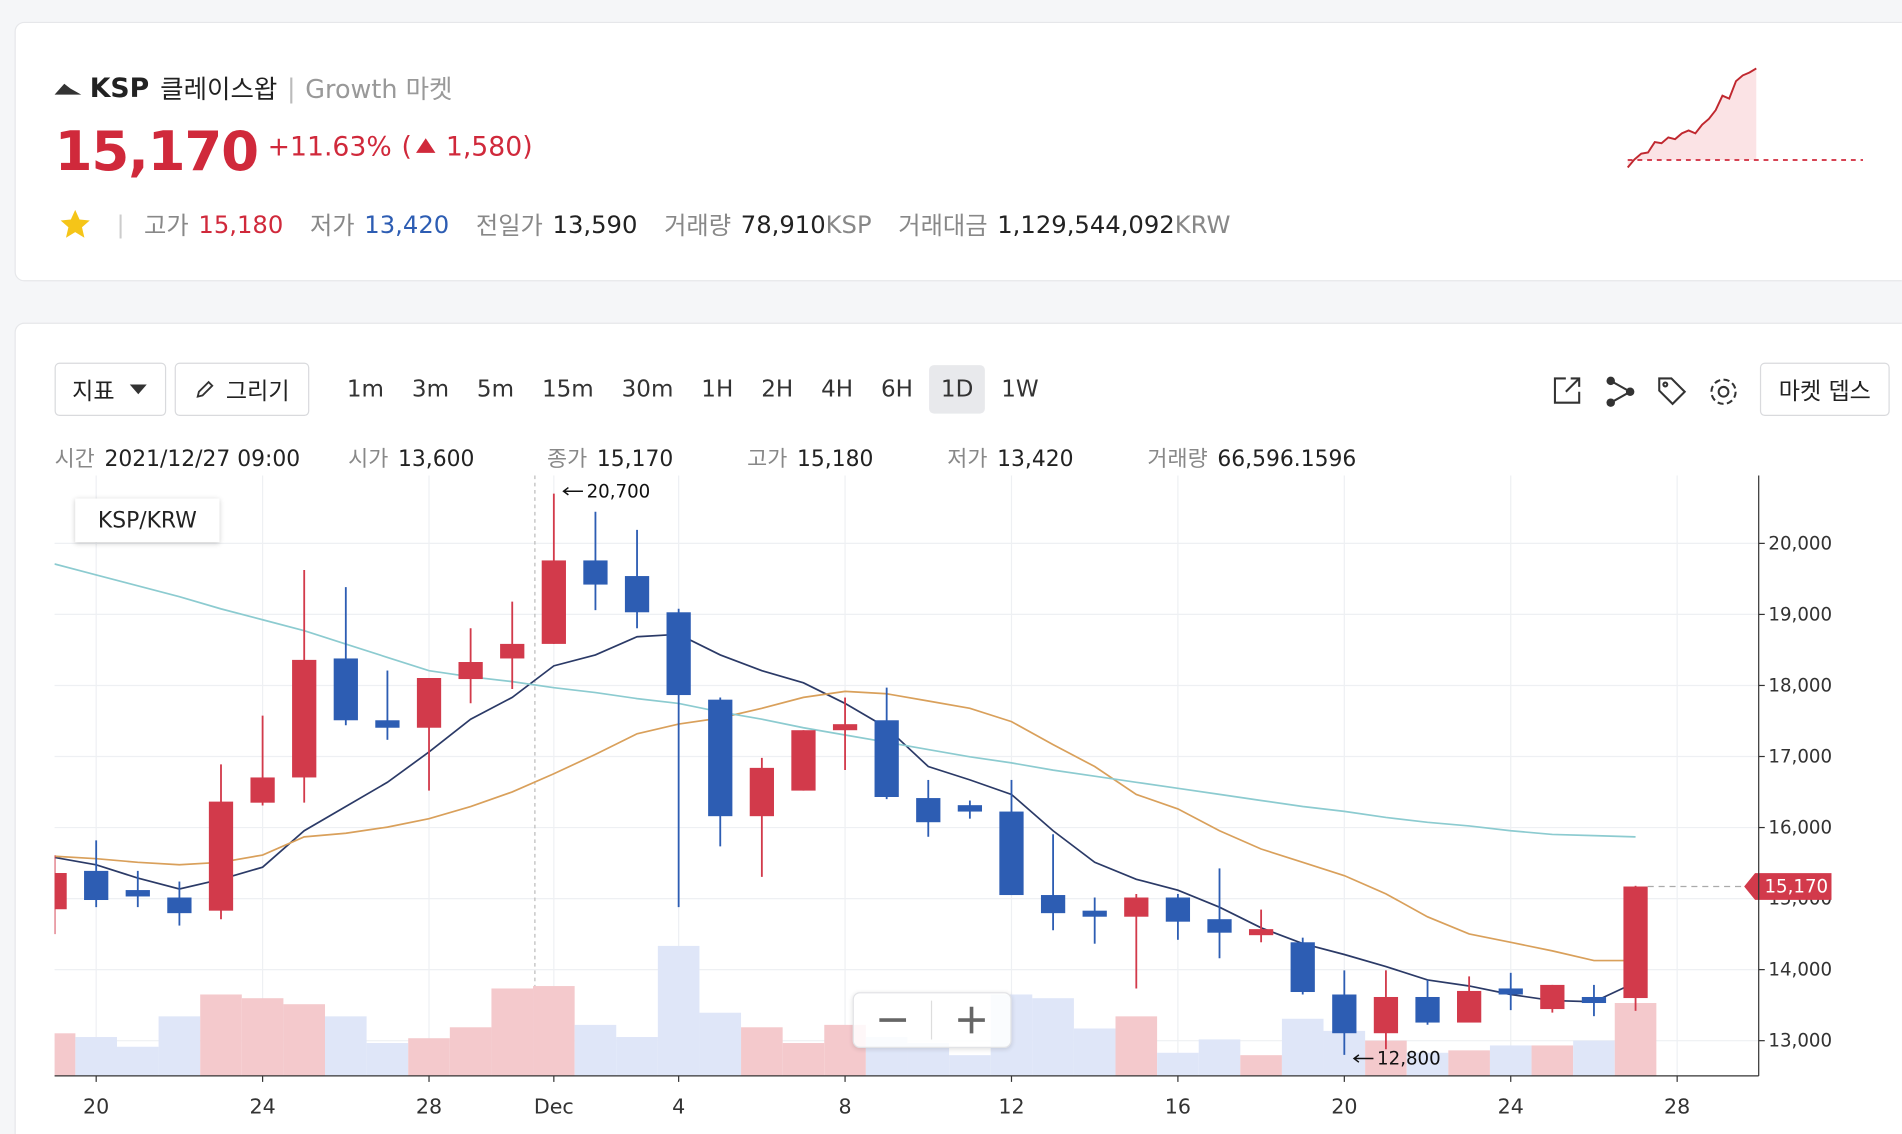 The width and height of the screenshot is (1902, 1134). What do you see at coordinates (835, 459) in the screenshot?
I see `info-value: 15,180` at bounding box center [835, 459].